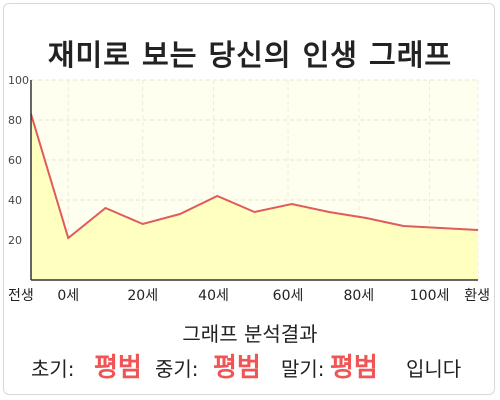  What do you see at coordinates (177, 369) in the screenshot?
I see `mid-label: 중기:` at bounding box center [177, 369].